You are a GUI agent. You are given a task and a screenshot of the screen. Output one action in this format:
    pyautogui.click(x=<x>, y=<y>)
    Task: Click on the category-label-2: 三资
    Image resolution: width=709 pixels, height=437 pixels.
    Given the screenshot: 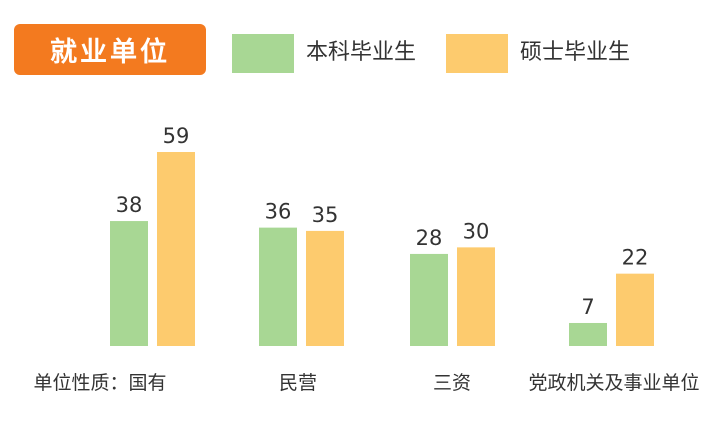 What is the action you would take?
    pyautogui.click(x=452, y=383)
    